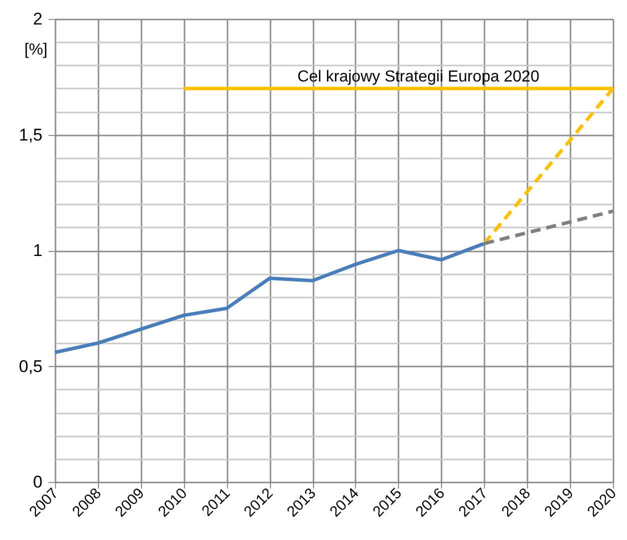  What do you see at coordinates (37, 19) in the screenshot?
I see `y-tick-label: 2` at bounding box center [37, 19].